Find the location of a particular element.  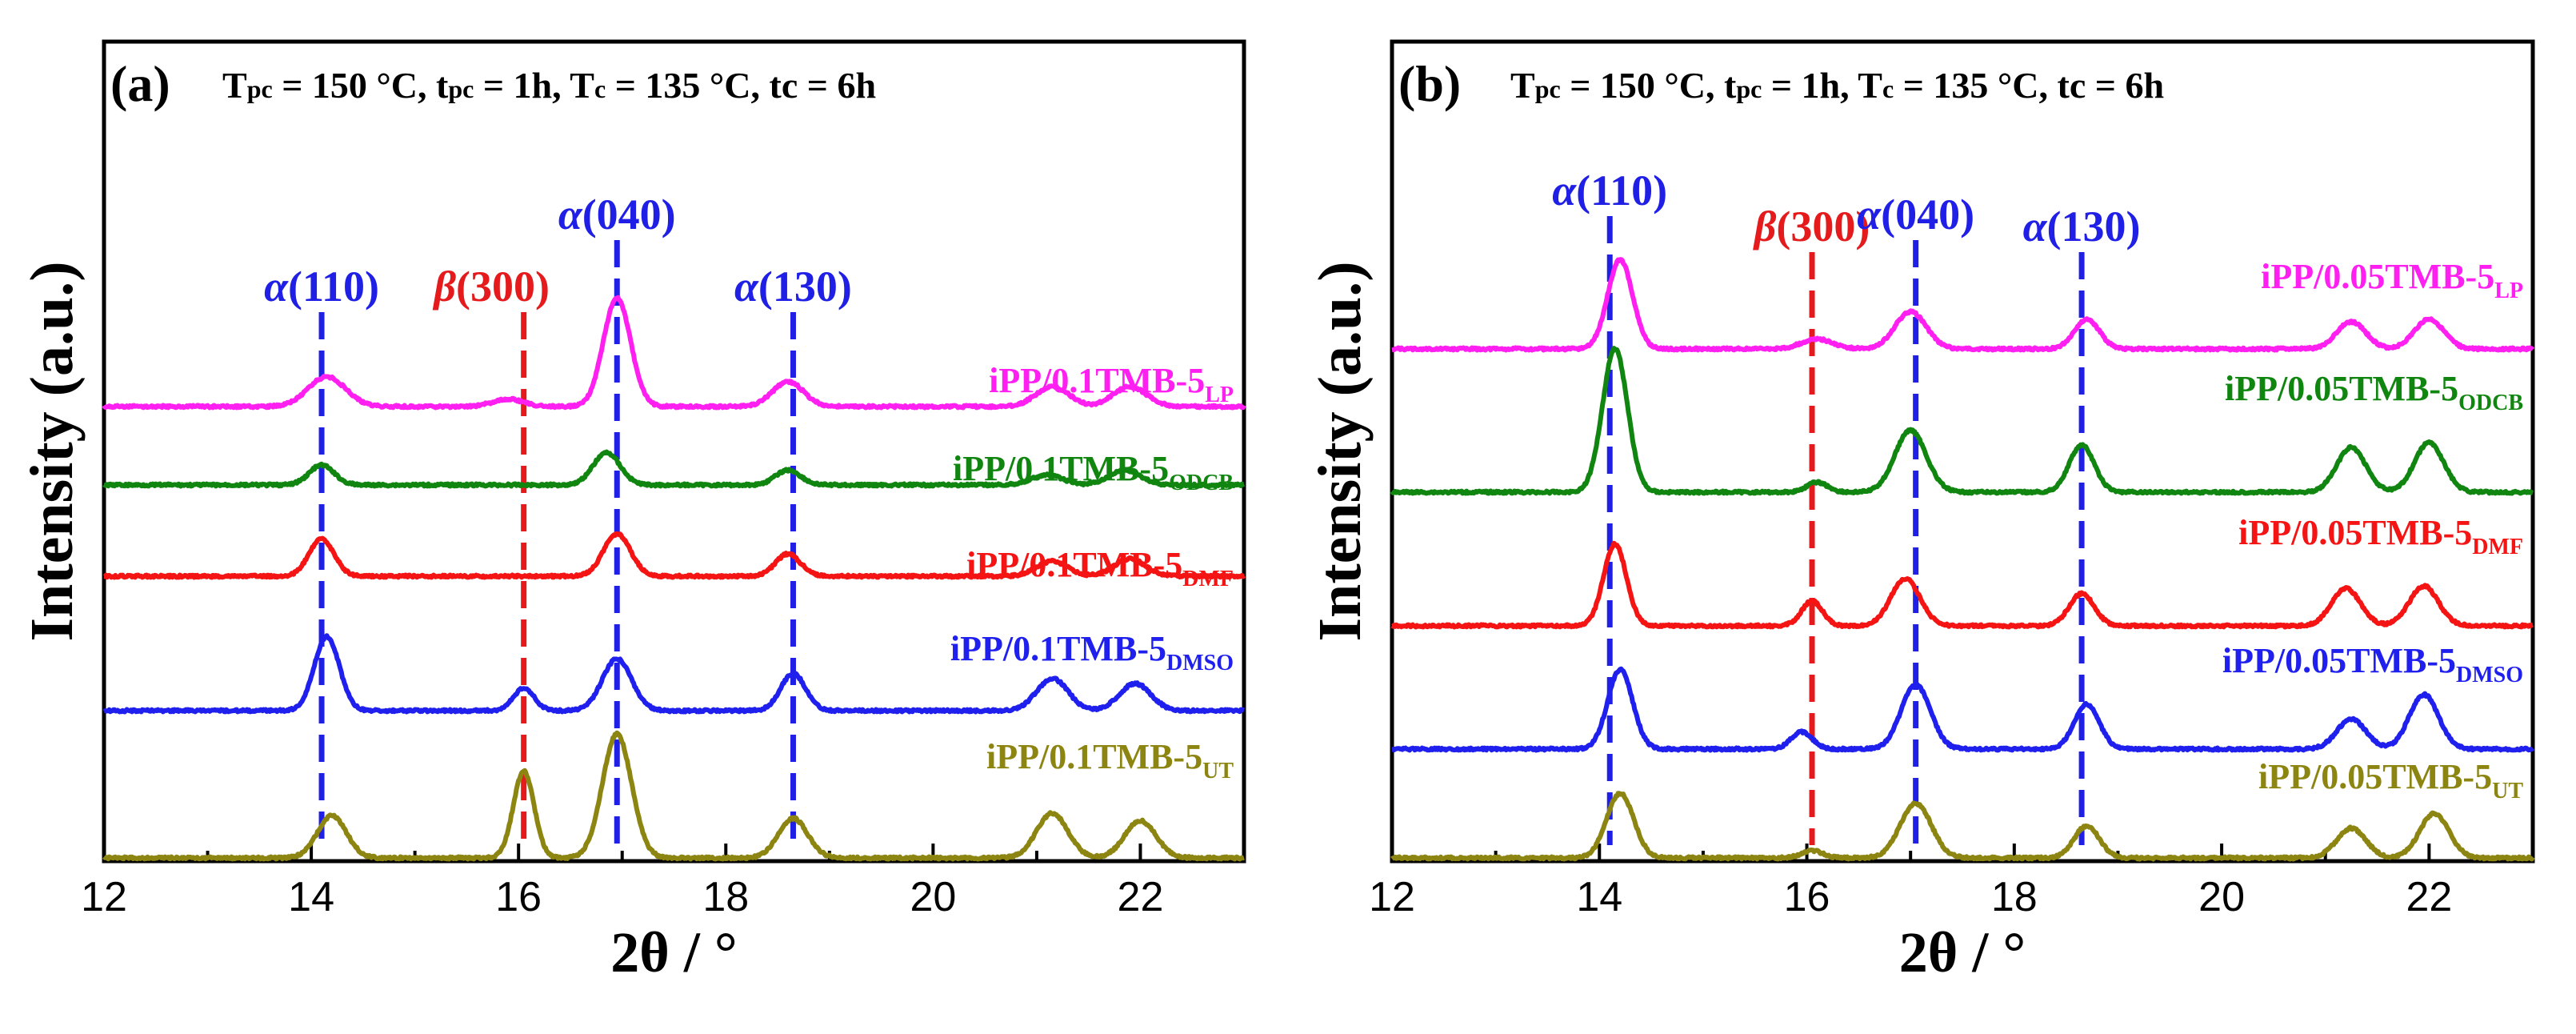

series-label: iPP/0.05TMB-5DMF is located at coordinates (2380, 536).